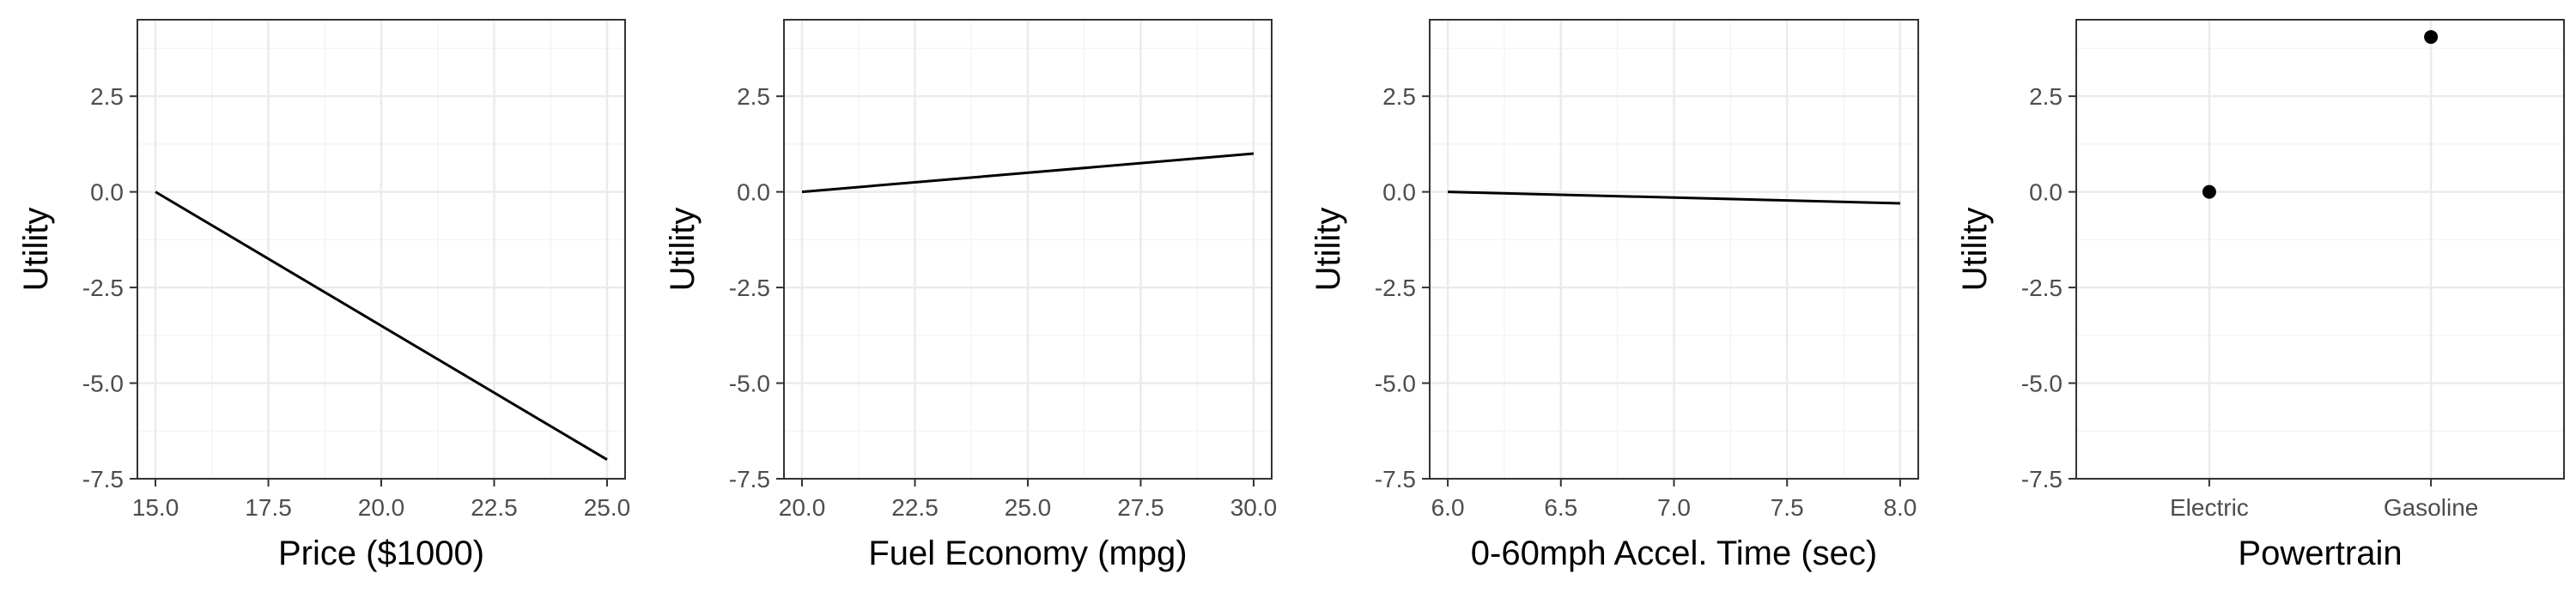 The image size is (2576, 592). Describe the element at coordinates (155, 508) in the screenshot. I see `x-tick-label: 15.0` at that location.